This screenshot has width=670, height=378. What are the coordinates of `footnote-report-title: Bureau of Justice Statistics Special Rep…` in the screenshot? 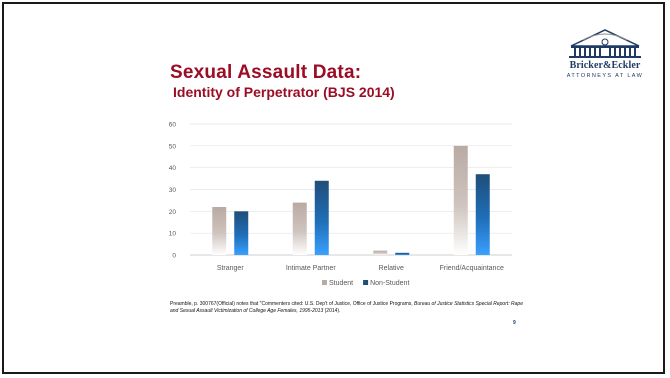 It's located at (346, 307).